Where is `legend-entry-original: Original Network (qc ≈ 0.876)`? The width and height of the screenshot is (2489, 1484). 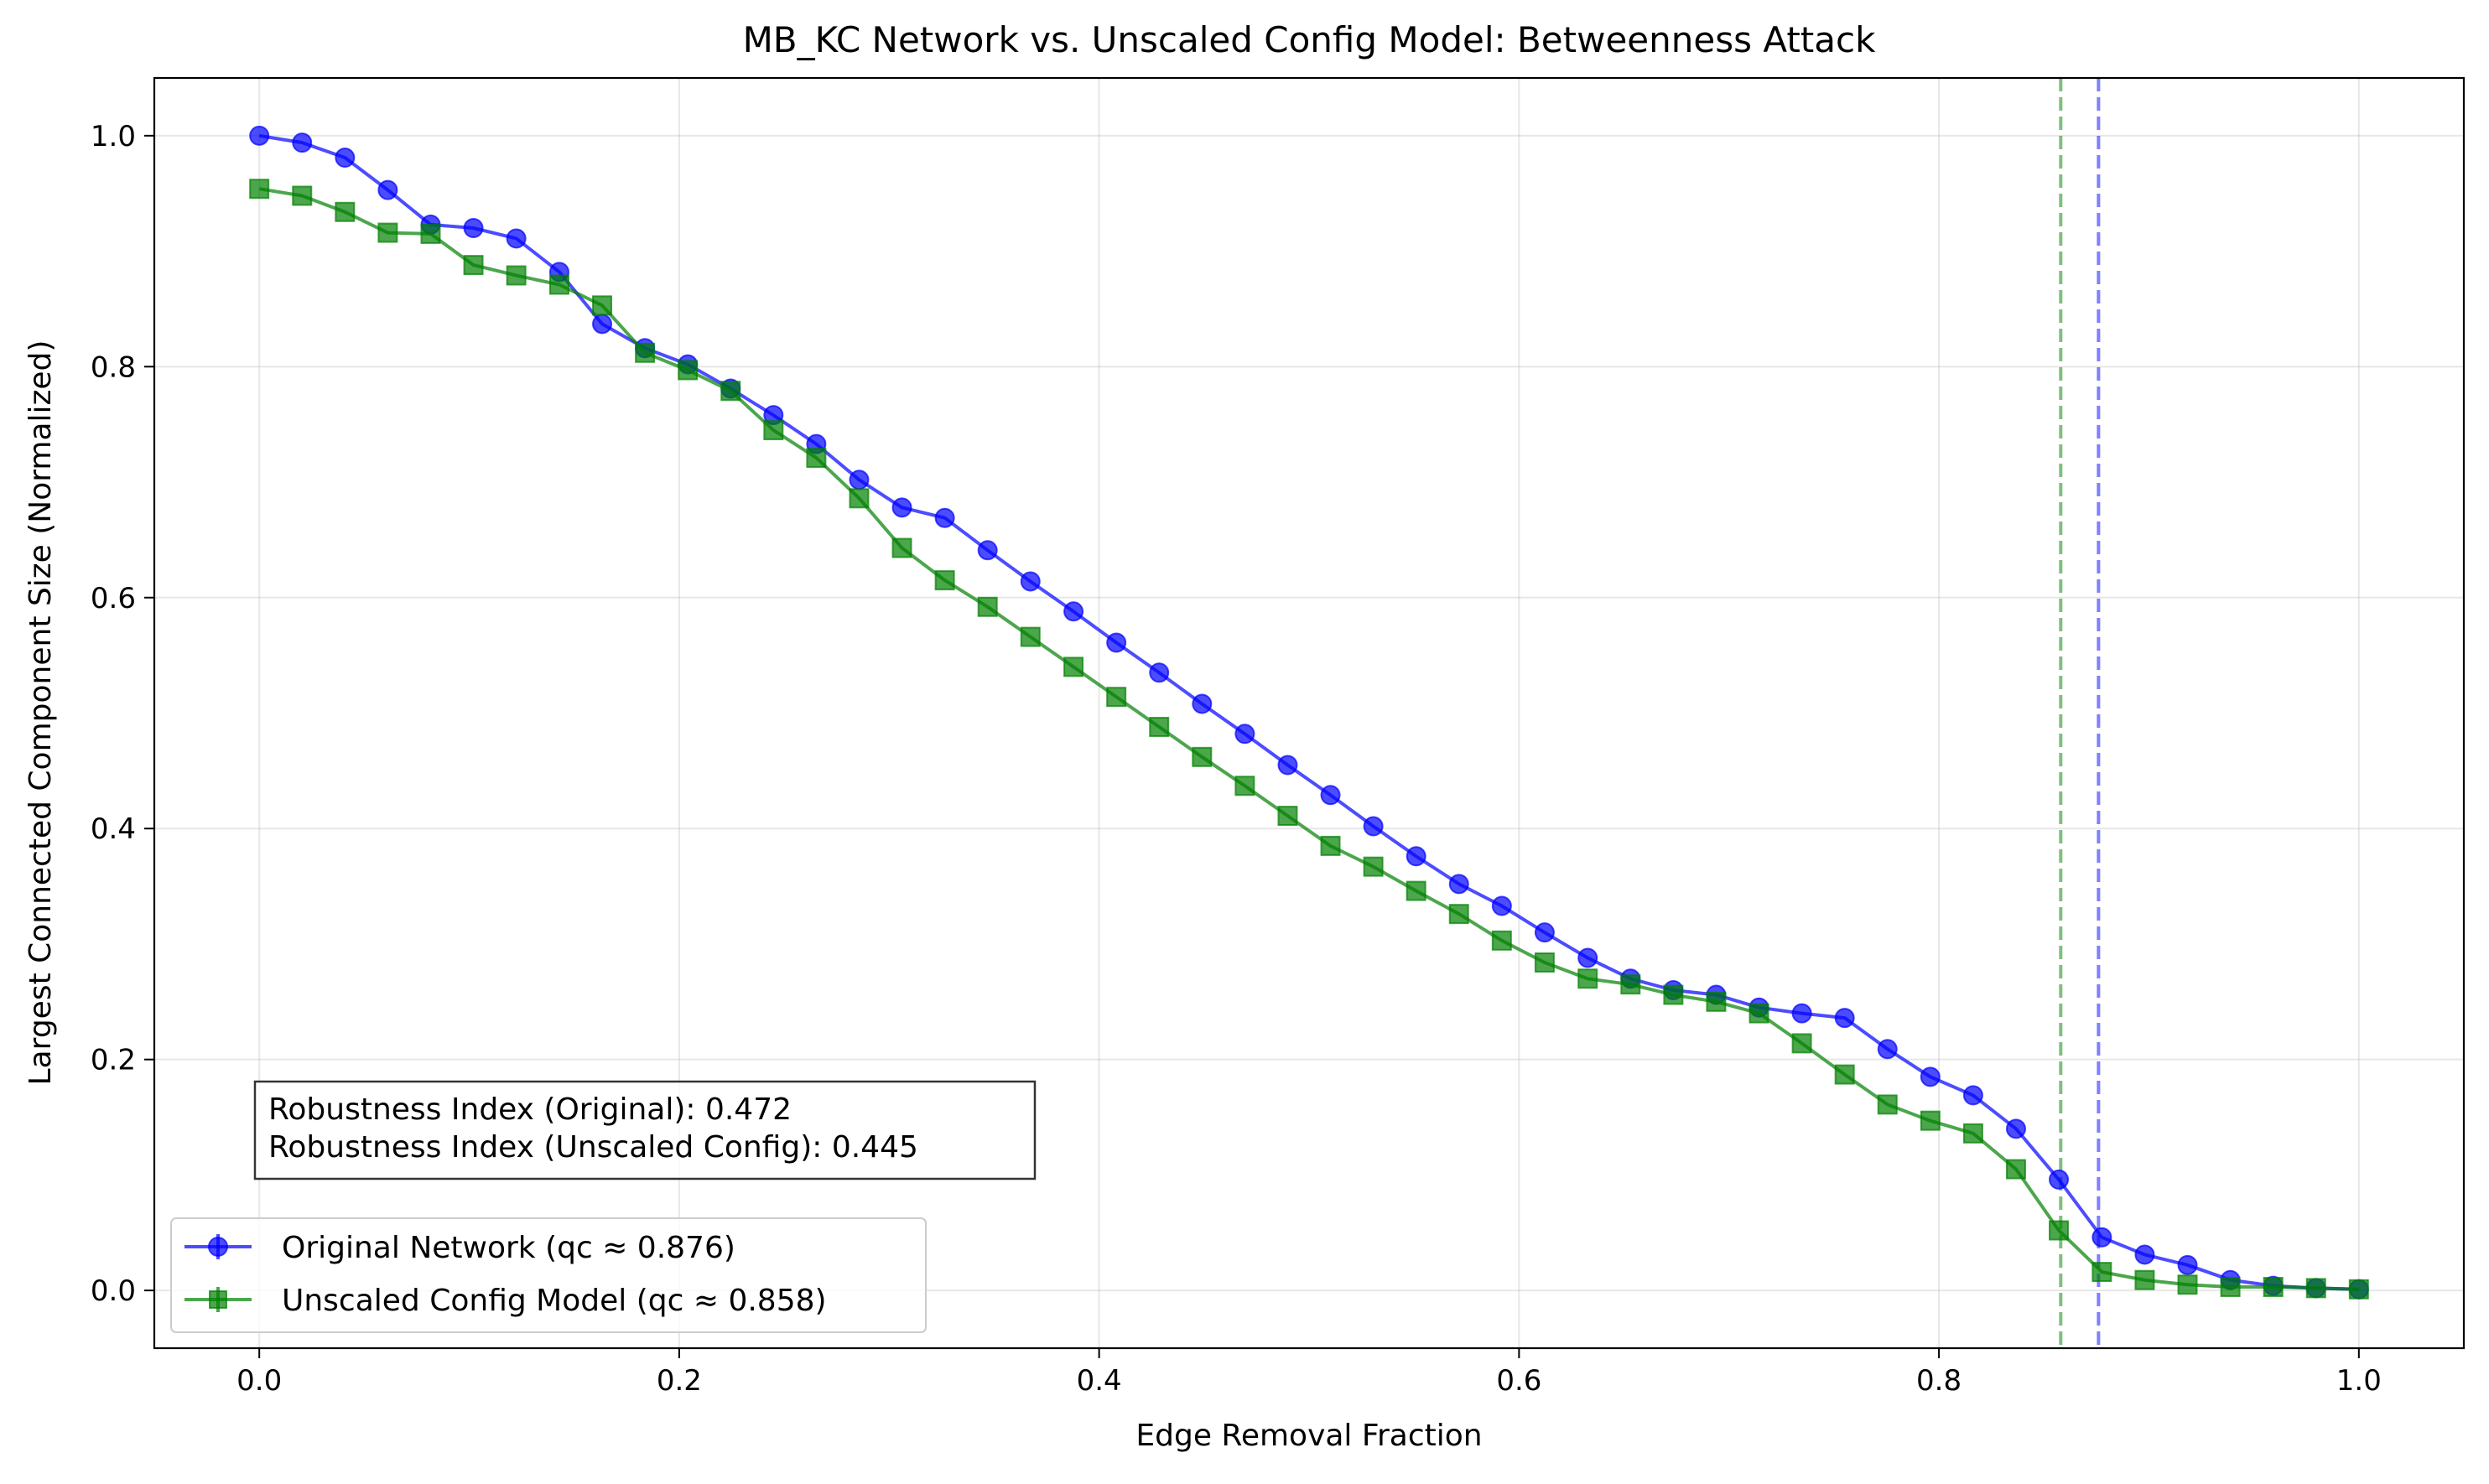 legend-entry-original: Original Network (qc ≈ 0.876) is located at coordinates (459, 1248).